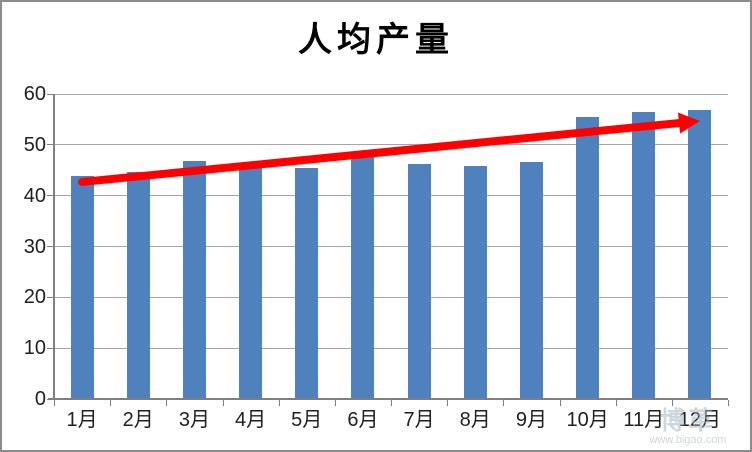 This screenshot has width=752, height=452. Describe the element at coordinates (251, 420) in the screenshot. I see `x-axis-label-4月: 4月` at that location.